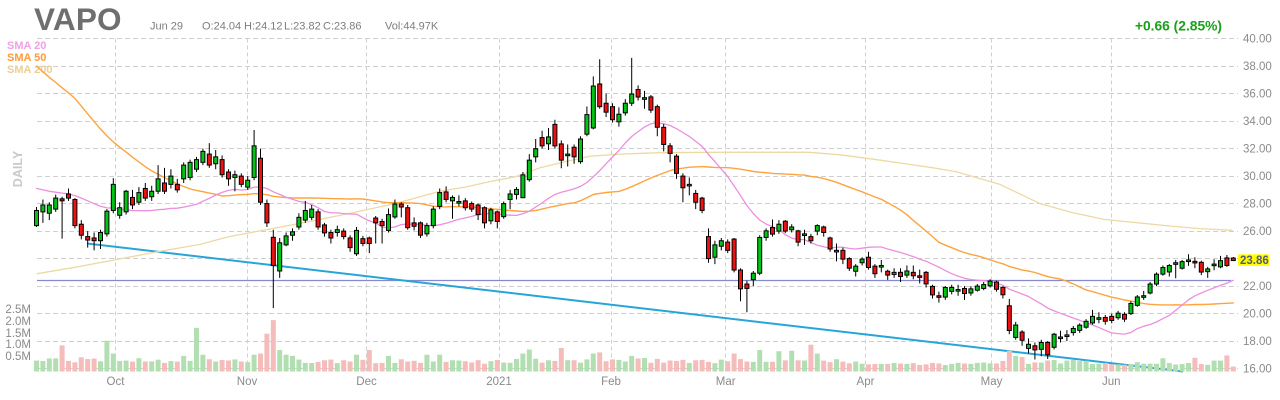 This screenshot has height=400, width=1280. Describe the element at coordinates (1257, 177) in the screenshot. I see `svg-text: 30.00` at that location.